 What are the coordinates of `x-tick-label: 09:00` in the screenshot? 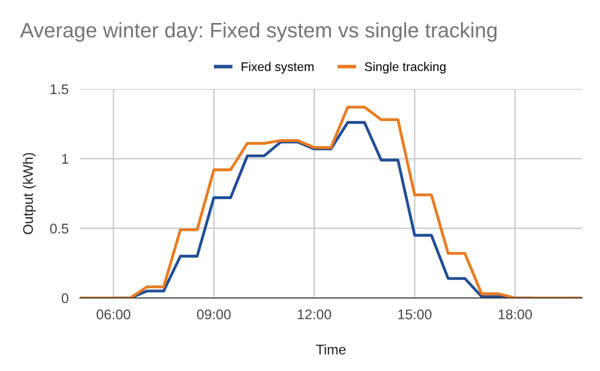 It's located at (214, 314).